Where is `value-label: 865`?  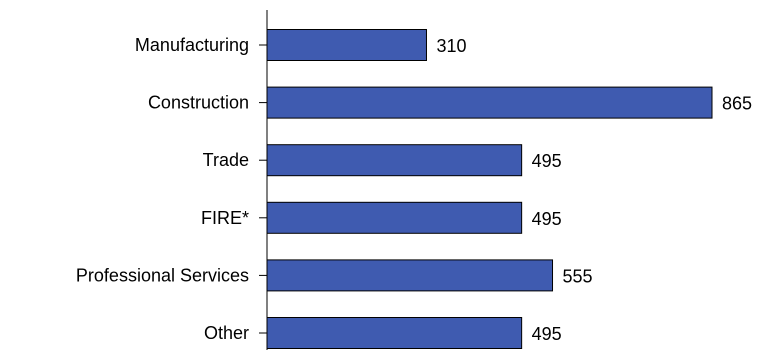 value-label: 865 is located at coordinates (737, 104).